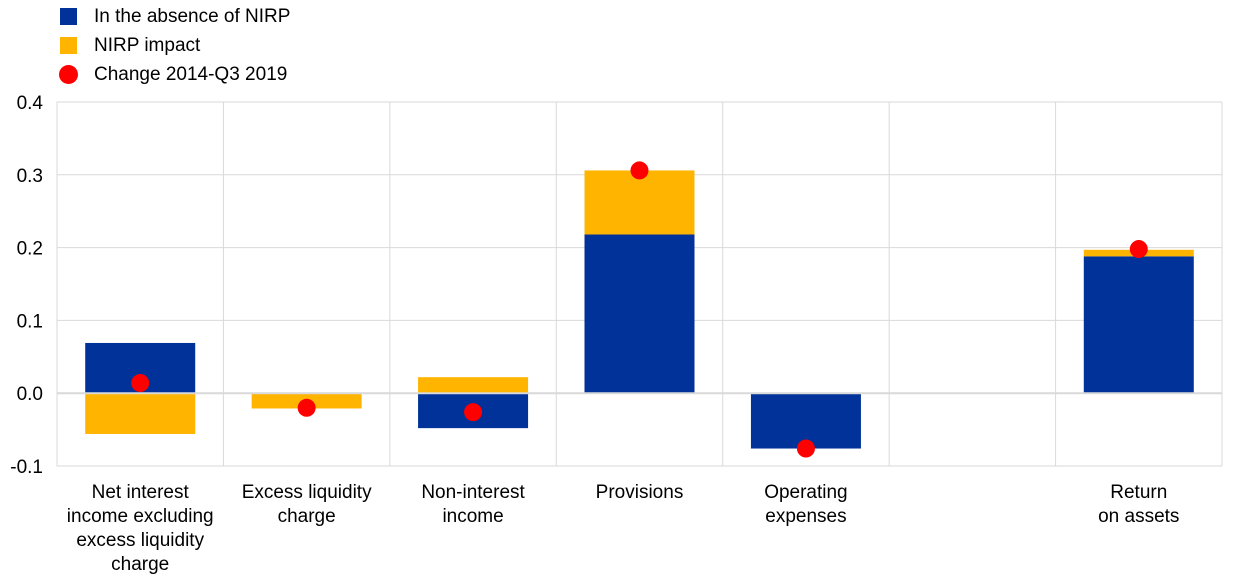 The height and width of the screenshot is (581, 1240). I want to click on red-dot-icon, so click(68, 74).